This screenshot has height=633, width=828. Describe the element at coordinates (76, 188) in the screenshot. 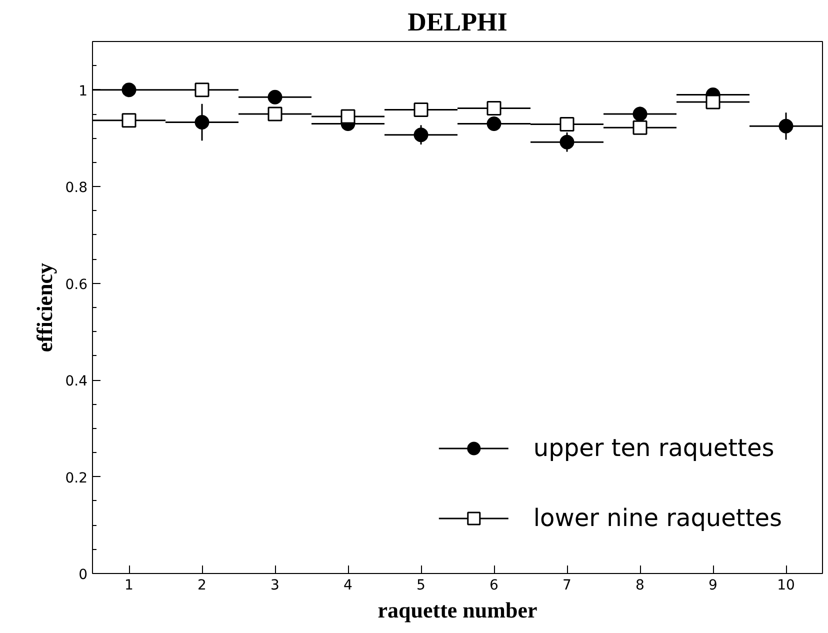

I see `y-tick-label: 0.8` at that location.